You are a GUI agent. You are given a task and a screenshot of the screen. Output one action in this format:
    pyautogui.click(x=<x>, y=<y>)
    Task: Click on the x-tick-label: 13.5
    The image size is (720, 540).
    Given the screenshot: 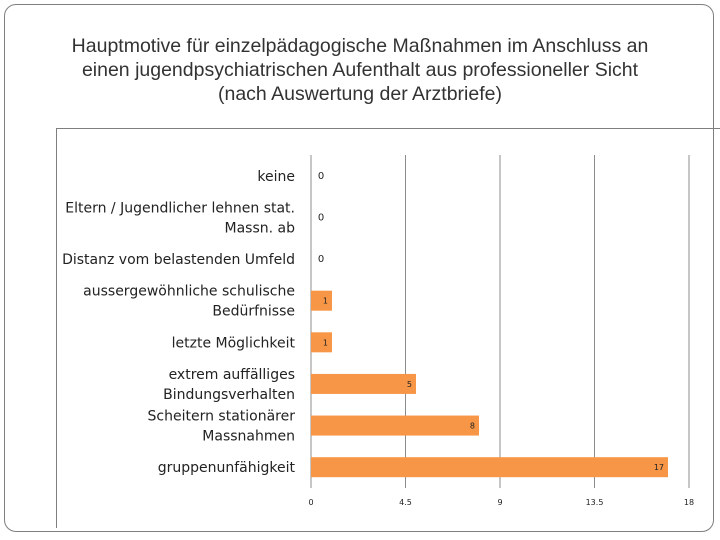 What is the action you would take?
    pyautogui.click(x=595, y=502)
    